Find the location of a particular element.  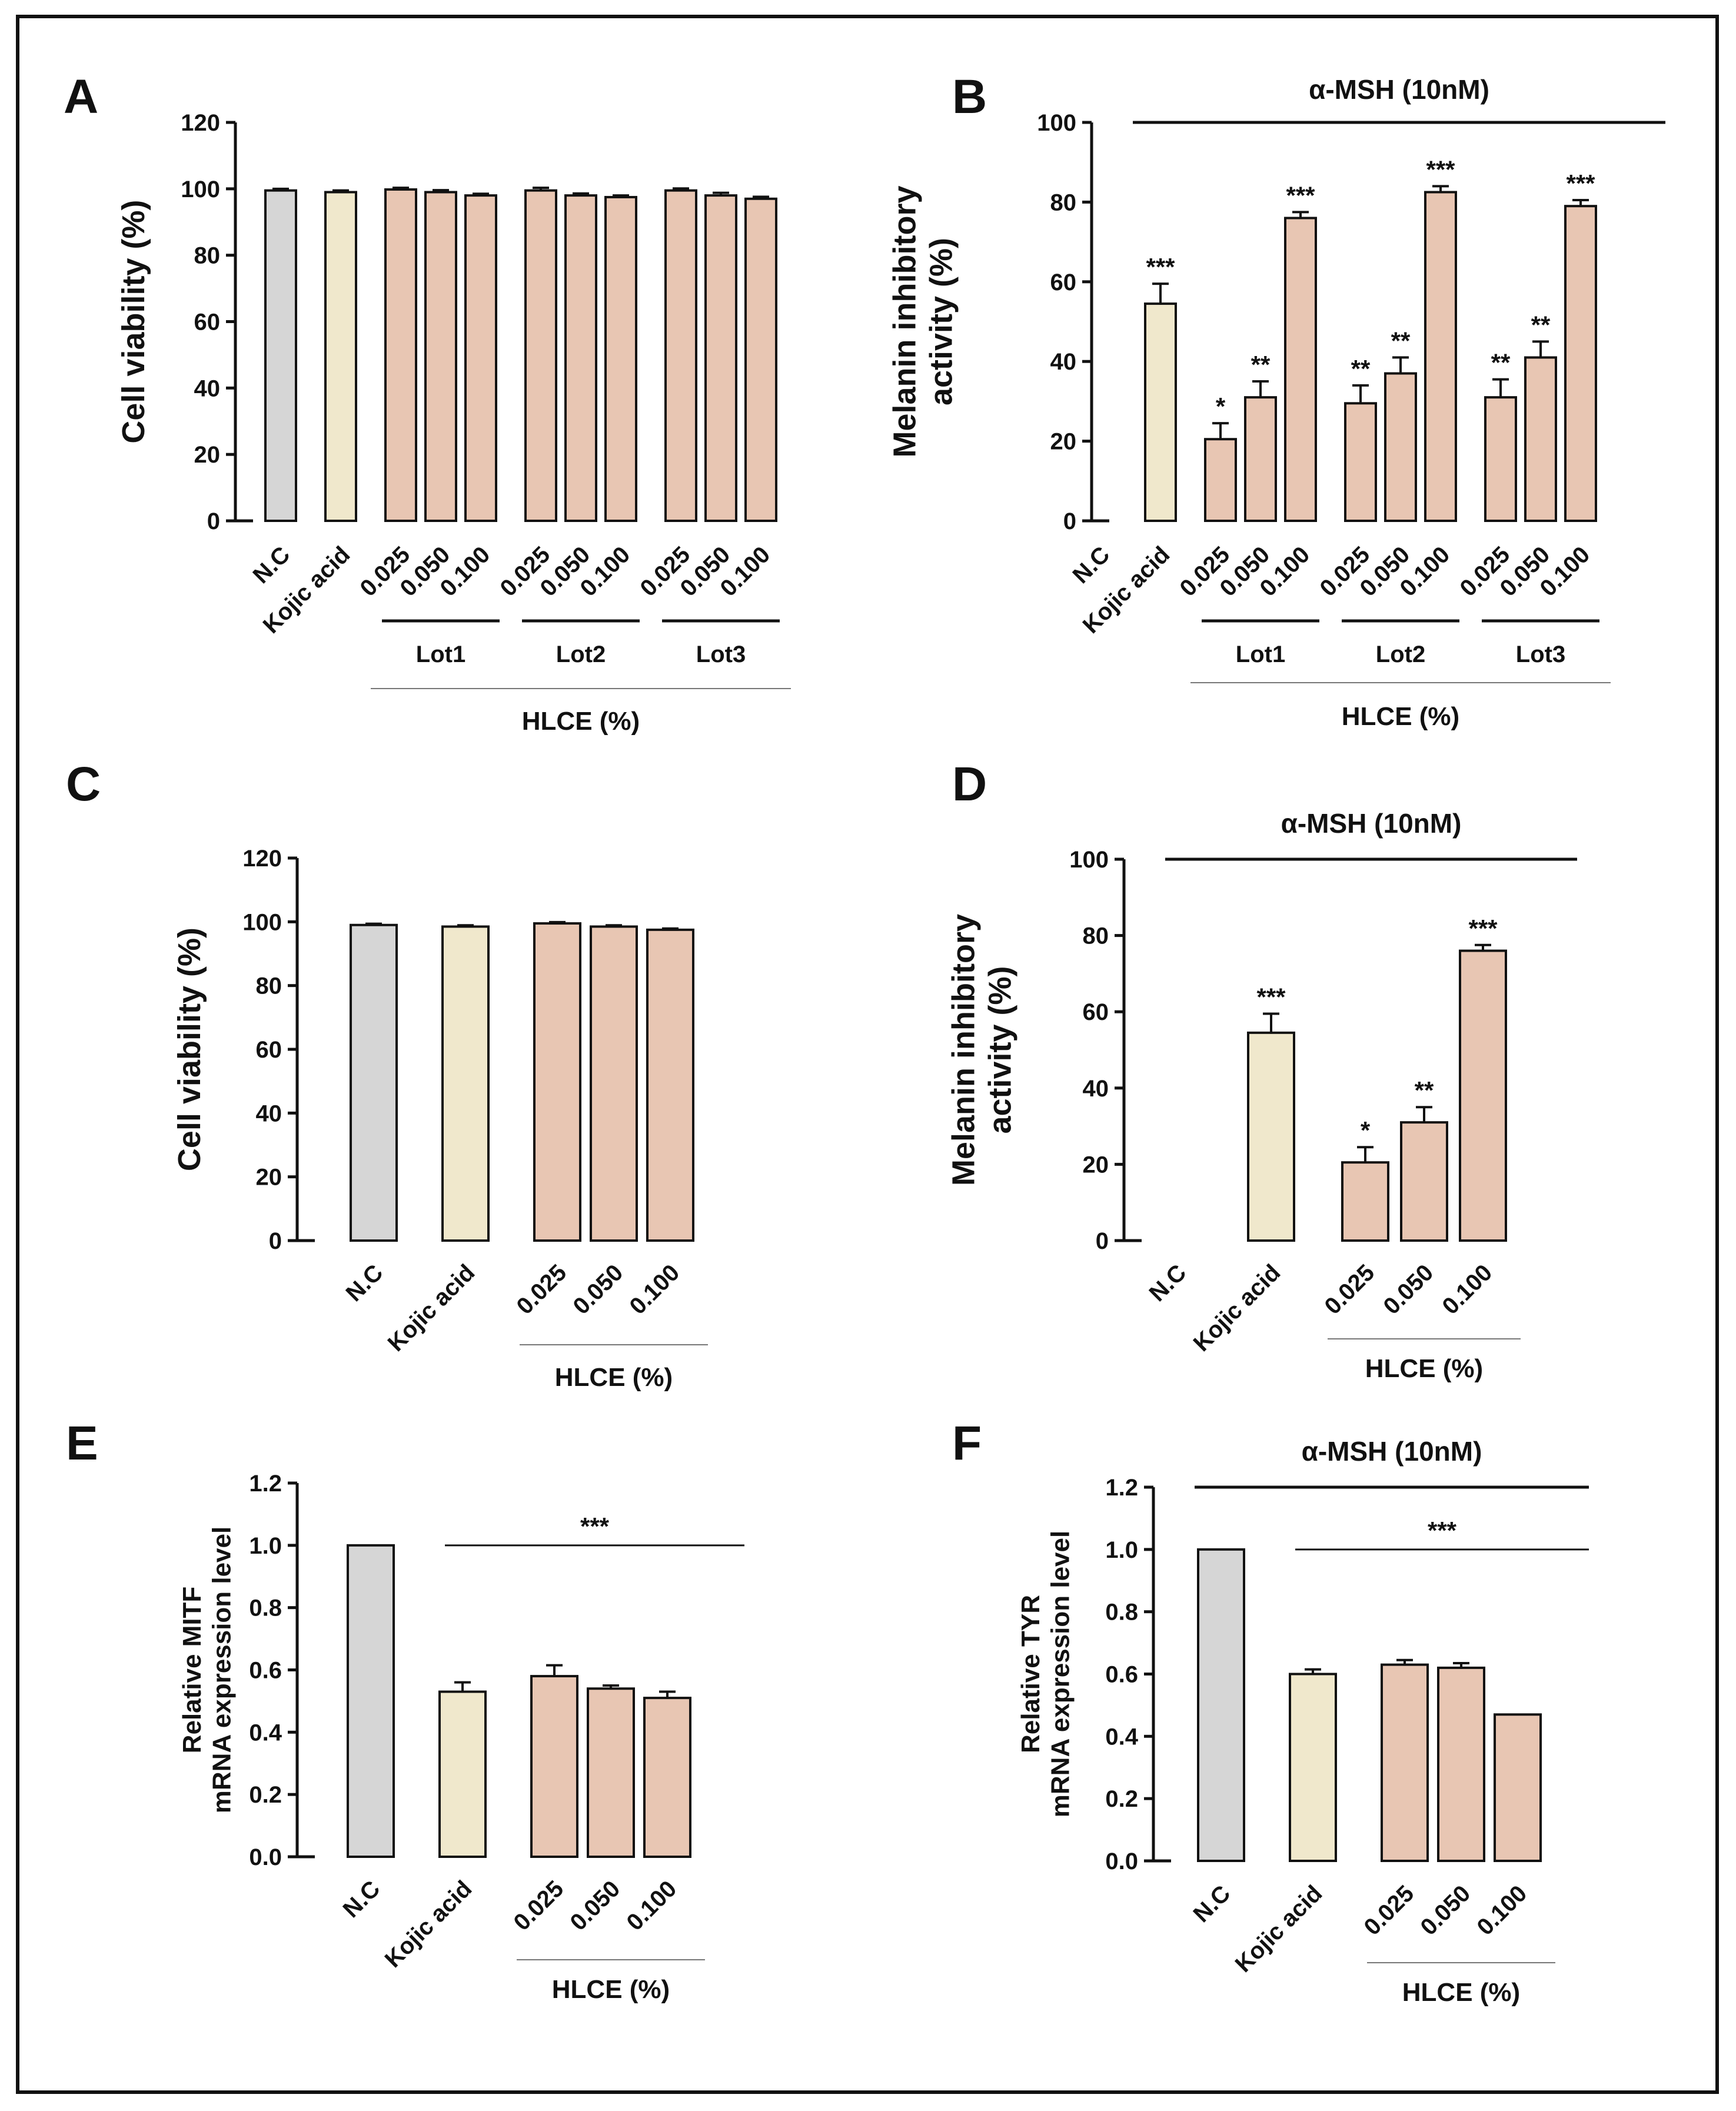

y-axis-label: Relative MITFmRNA expression level is located at coordinates (208, 1670).